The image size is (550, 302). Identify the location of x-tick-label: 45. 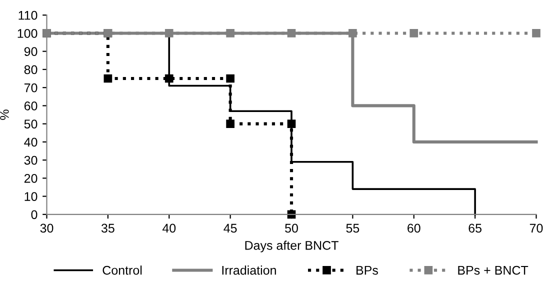
(230, 228).